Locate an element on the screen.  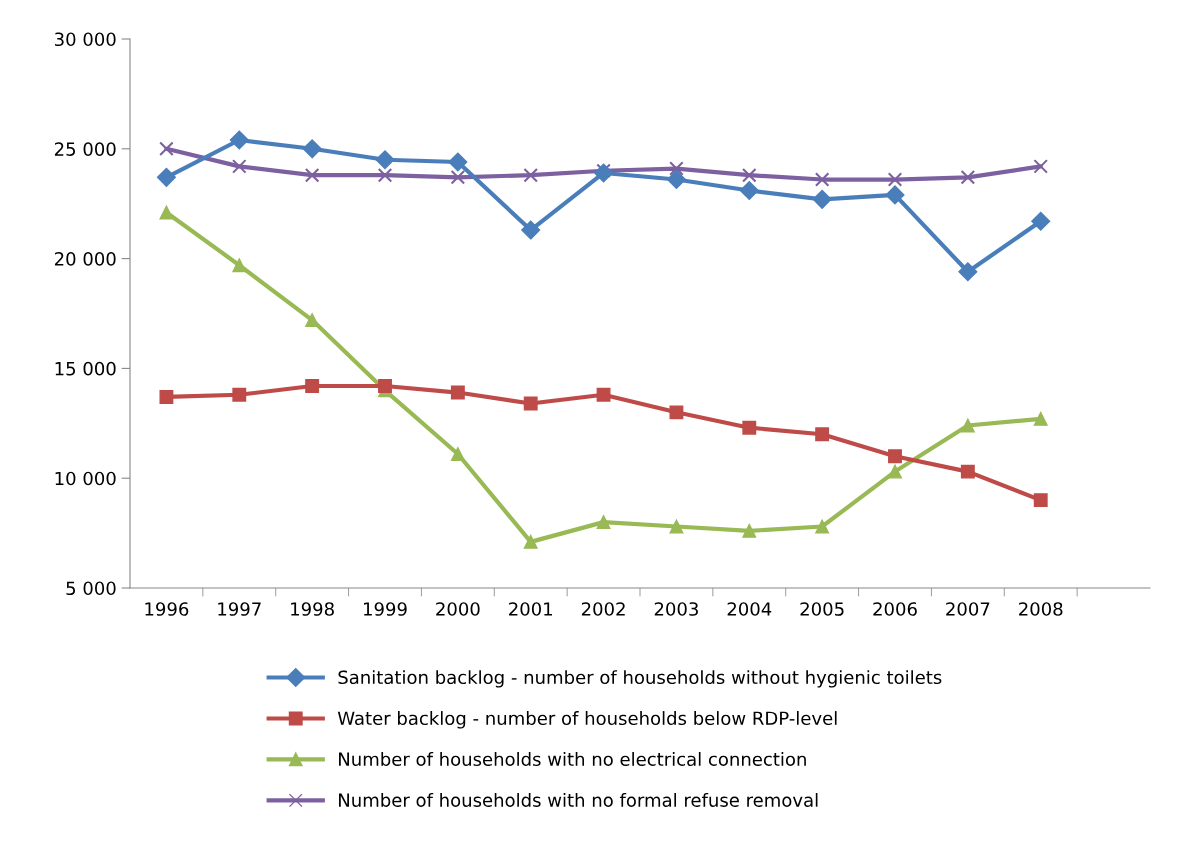
x-tick-label: 2005 is located at coordinates (822, 609).